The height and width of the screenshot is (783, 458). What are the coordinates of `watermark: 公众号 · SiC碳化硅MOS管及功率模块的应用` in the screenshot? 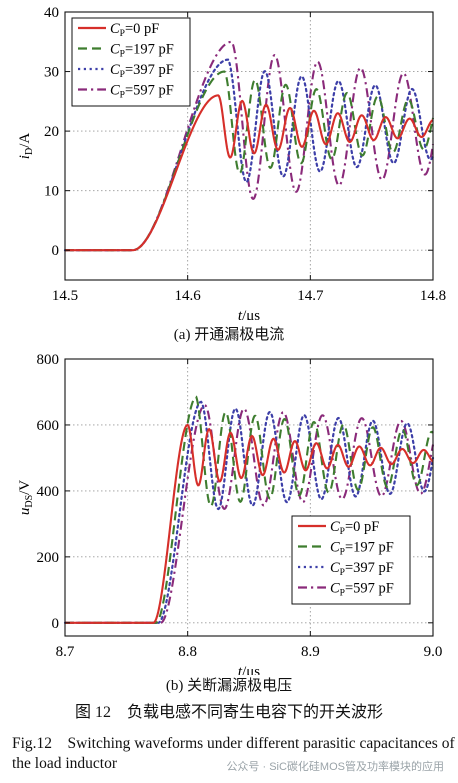 It's located at (335, 767).